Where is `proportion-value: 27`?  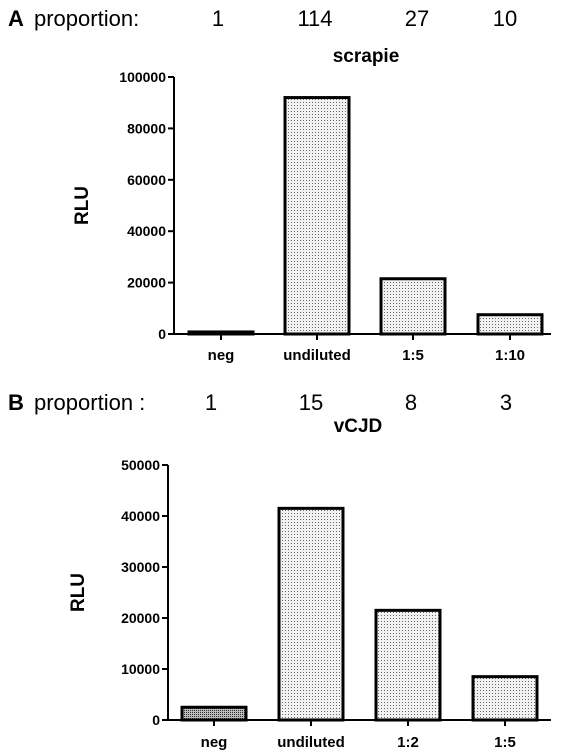
proportion-value: 27 is located at coordinates (417, 18).